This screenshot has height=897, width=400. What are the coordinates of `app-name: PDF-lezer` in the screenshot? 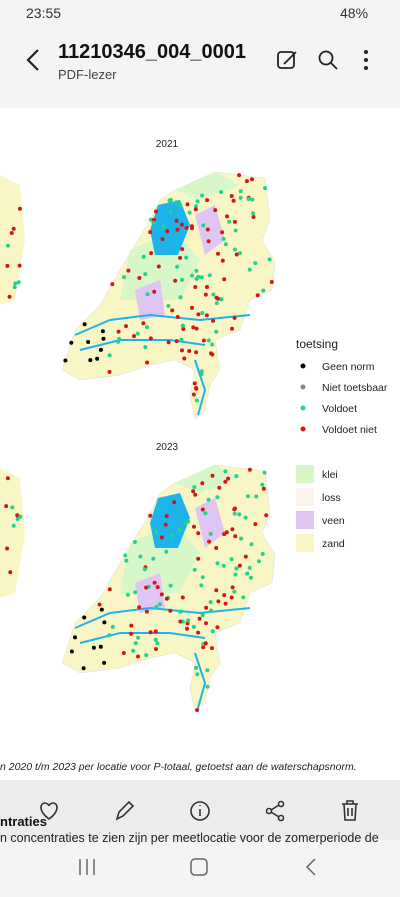 It's located at (87, 74).